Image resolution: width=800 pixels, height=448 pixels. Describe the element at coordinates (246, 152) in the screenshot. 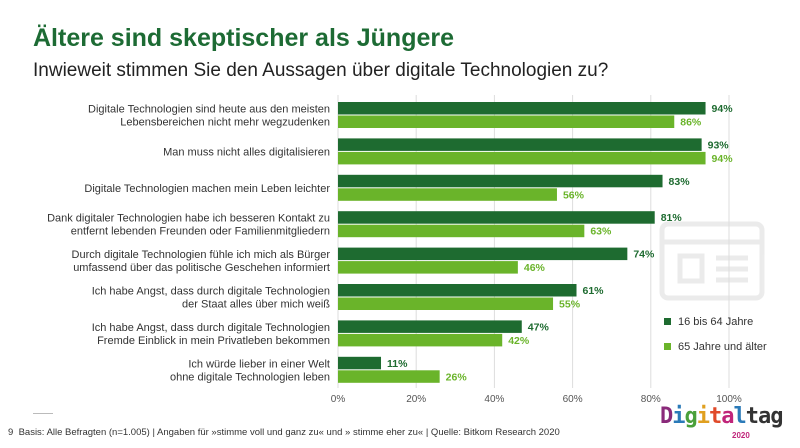

I see `category-label: Man muss nicht alles digitalisieren` at that location.